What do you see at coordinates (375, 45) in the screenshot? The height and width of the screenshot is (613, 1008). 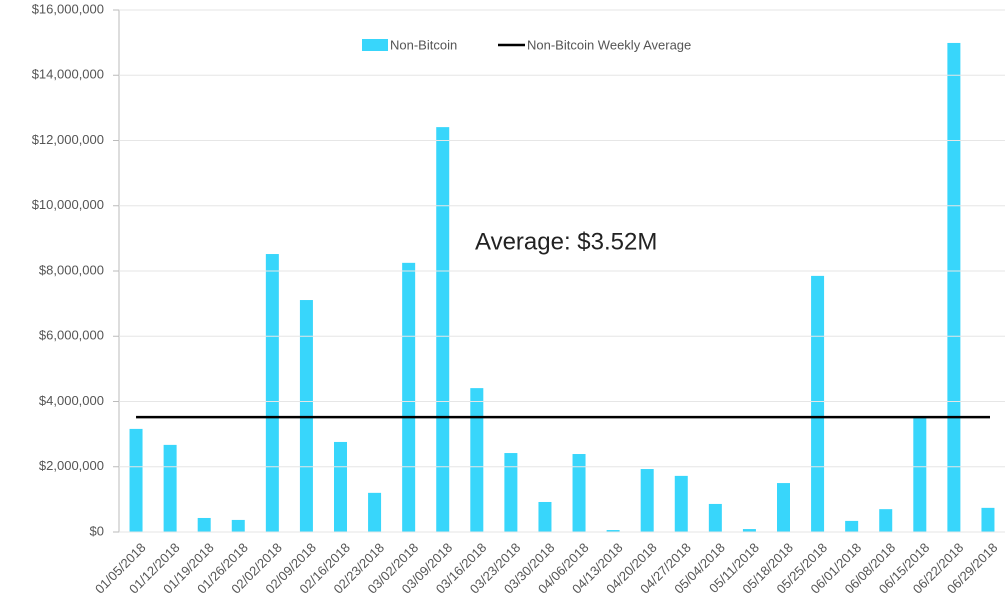 I see `legend-swatch` at bounding box center [375, 45].